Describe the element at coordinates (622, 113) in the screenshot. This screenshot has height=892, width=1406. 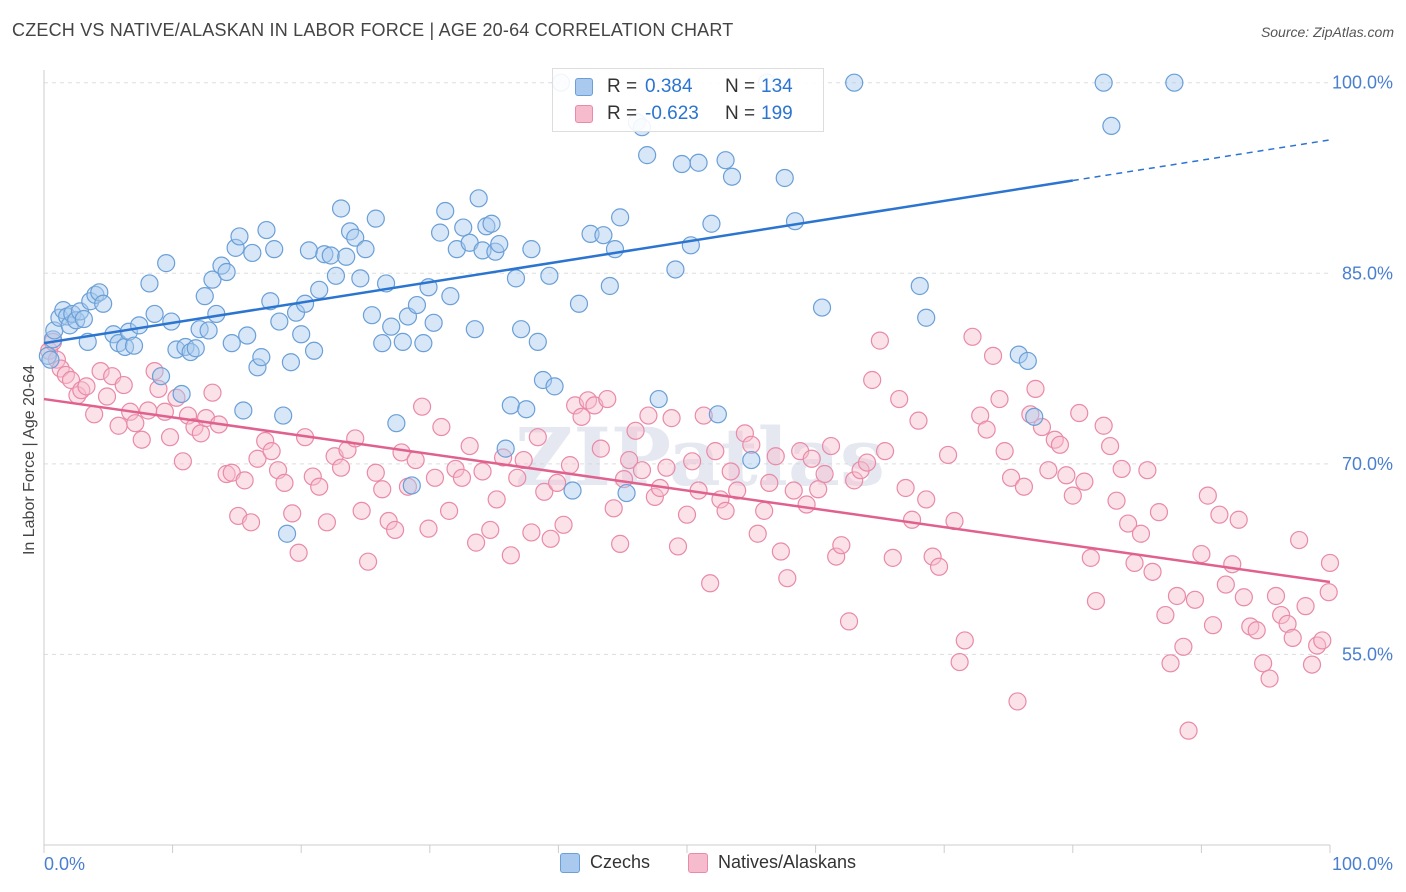
I see `native-r-label: R =` at that location.